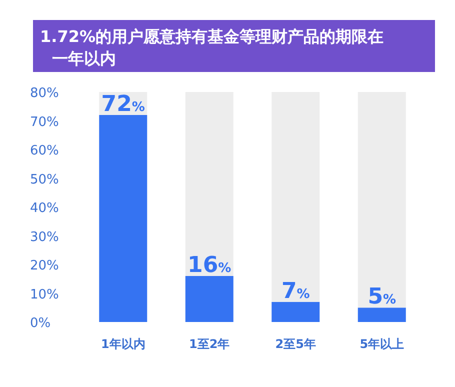  Describe the element at coordinates (40, 323) in the screenshot. I see `y-tick-label: 0%` at that location.